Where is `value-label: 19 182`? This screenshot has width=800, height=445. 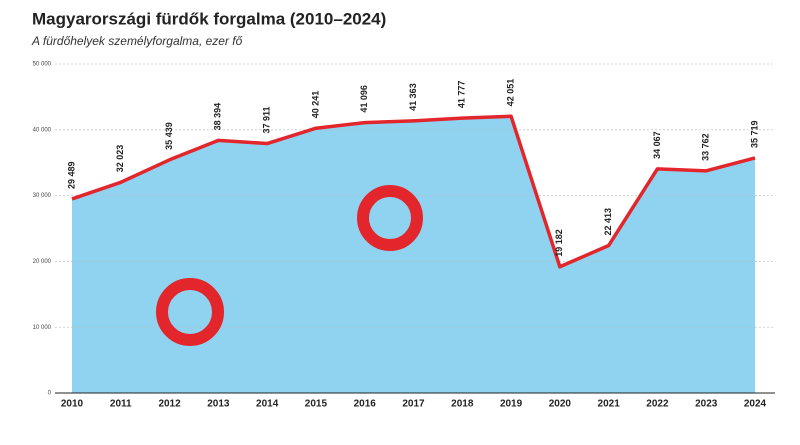
value-label: 19 182 is located at coordinates (559, 243).